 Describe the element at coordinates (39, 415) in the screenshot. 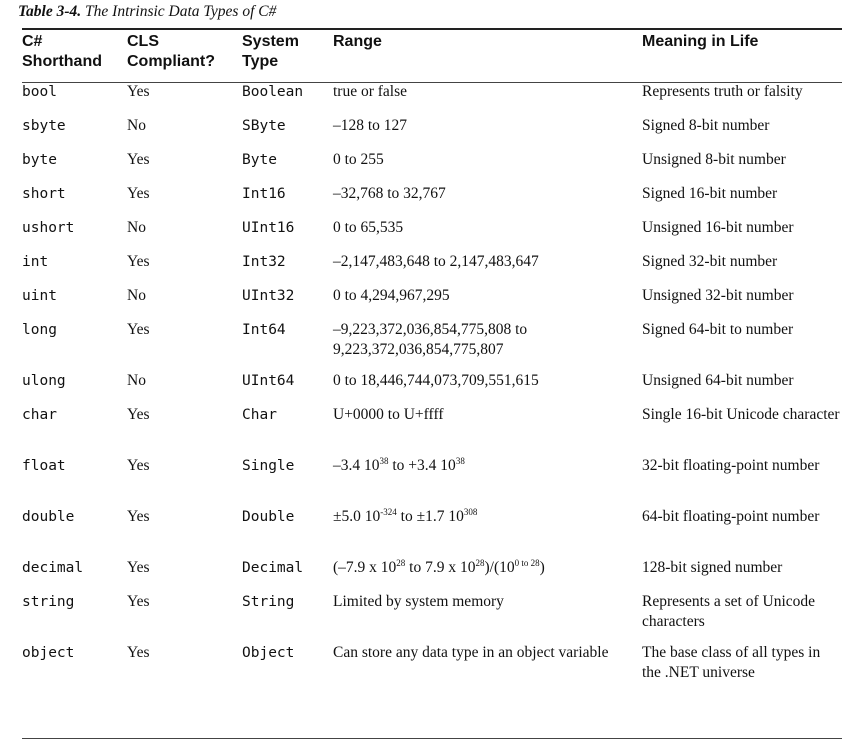

I see `cell-shorthand: char` at that location.